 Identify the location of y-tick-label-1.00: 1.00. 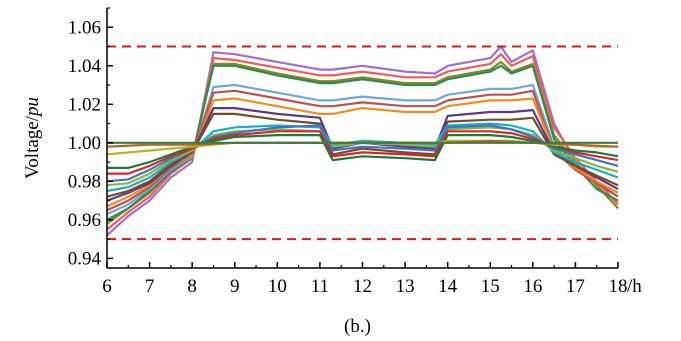
(84, 143).